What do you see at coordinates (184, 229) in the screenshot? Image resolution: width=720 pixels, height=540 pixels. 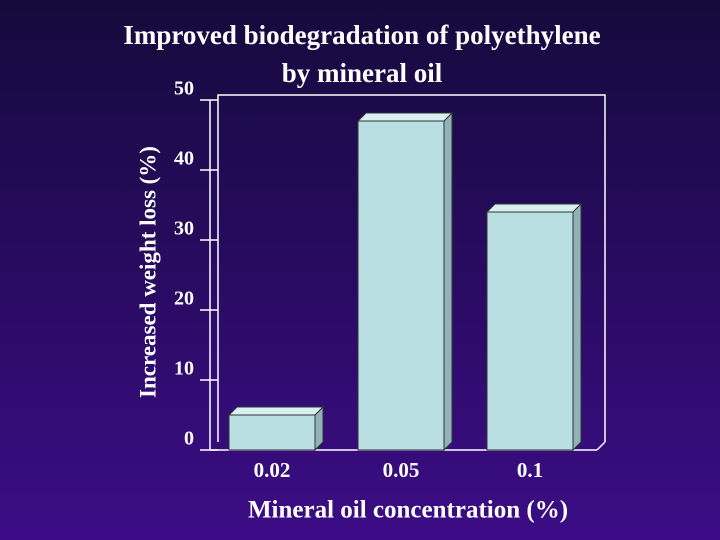 I see `y-tick-label: 30` at bounding box center [184, 229].